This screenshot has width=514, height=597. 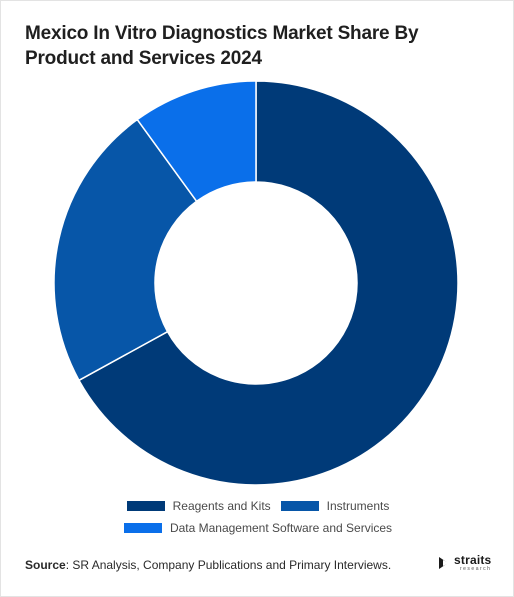 I want to click on legend-label-reagents: Reagents and Kits, so click(x=221, y=506).